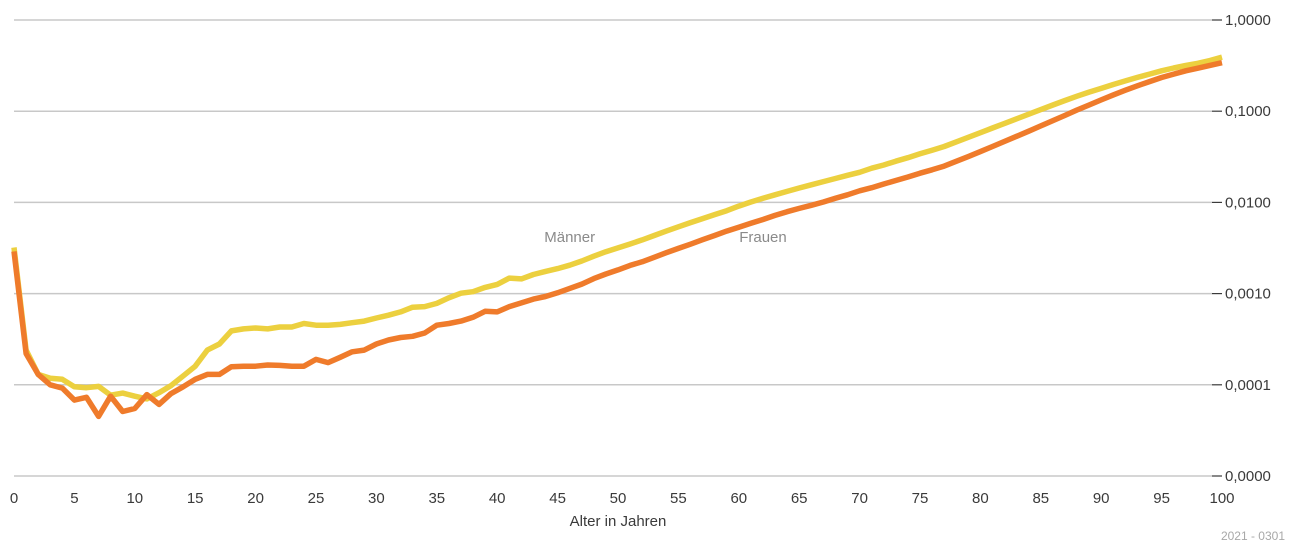 The image size is (1295, 544). Describe the element at coordinates (859, 498) in the screenshot. I see `x-tick-label: 70` at that location.